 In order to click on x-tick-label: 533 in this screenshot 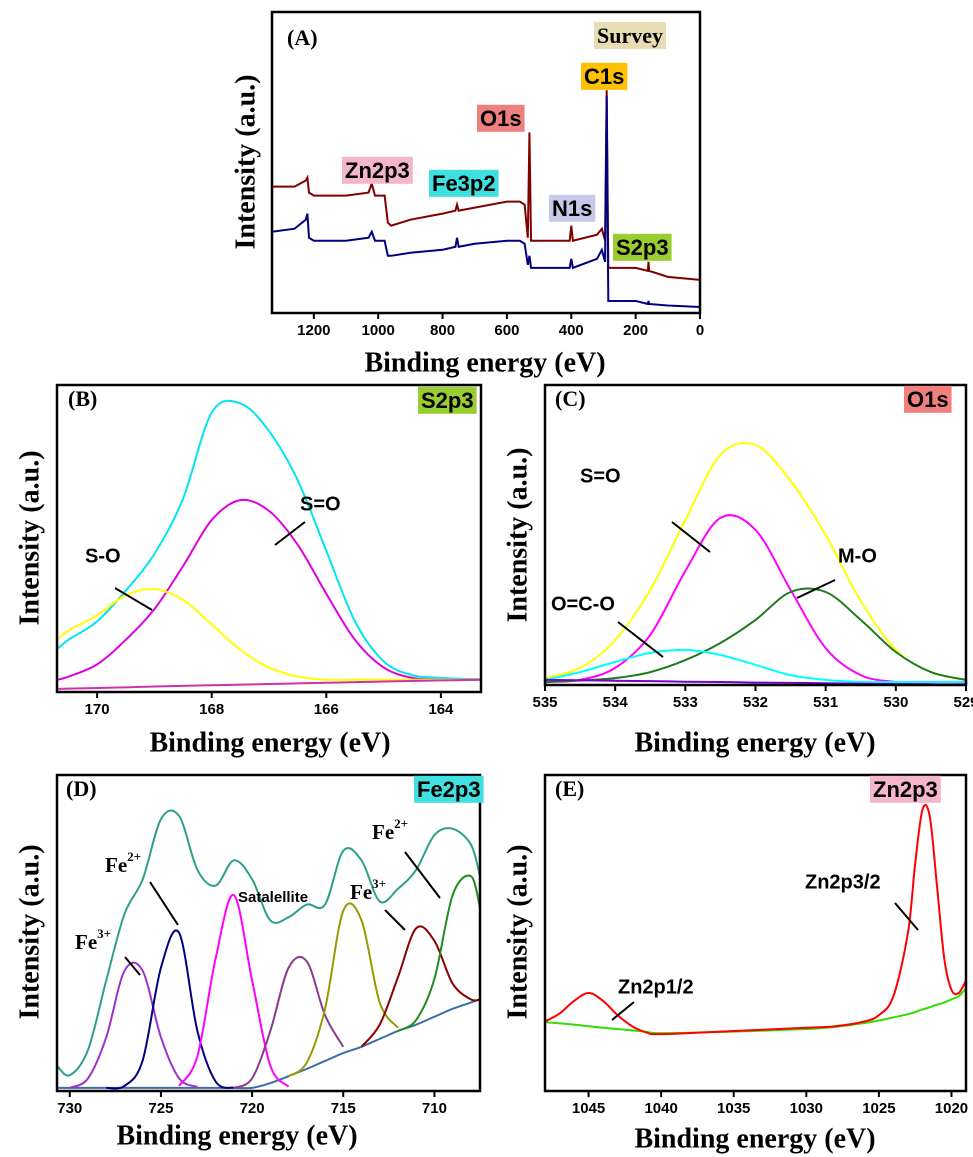, I will do `click(685, 702)`.